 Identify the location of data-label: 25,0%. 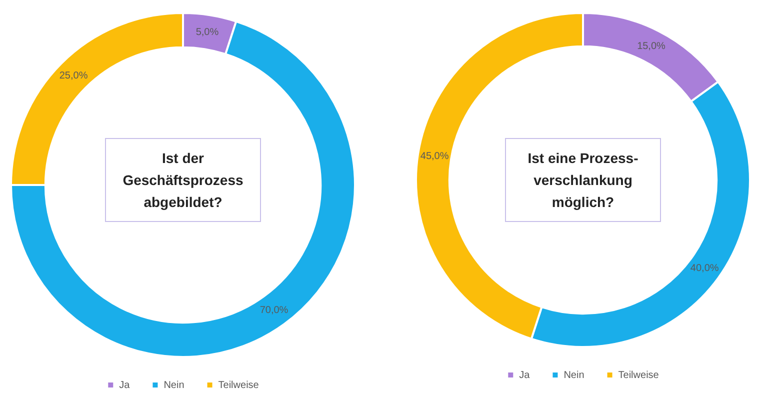
(73, 76).